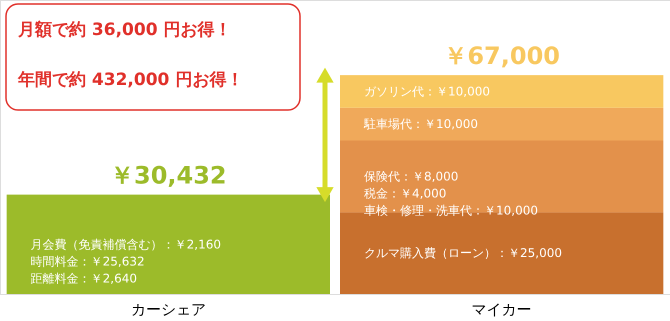 The height and width of the screenshot is (321, 670). Describe the element at coordinates (502, 309) in the screenshot. I see `x-tick-label: マイカー` at that location.